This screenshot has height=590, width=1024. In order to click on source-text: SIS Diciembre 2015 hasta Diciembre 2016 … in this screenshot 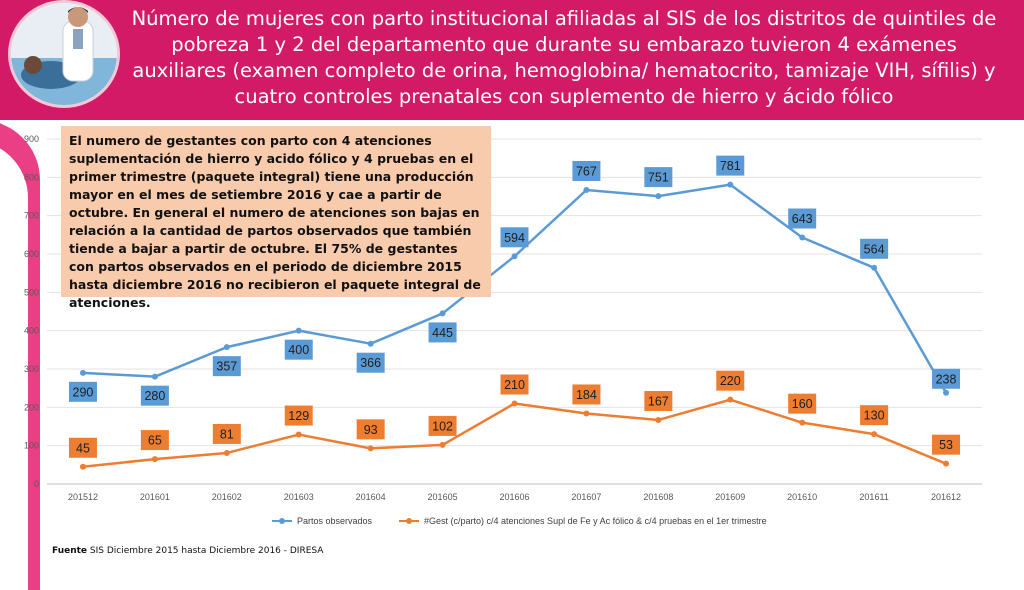, I will do `click(205, 551)`.